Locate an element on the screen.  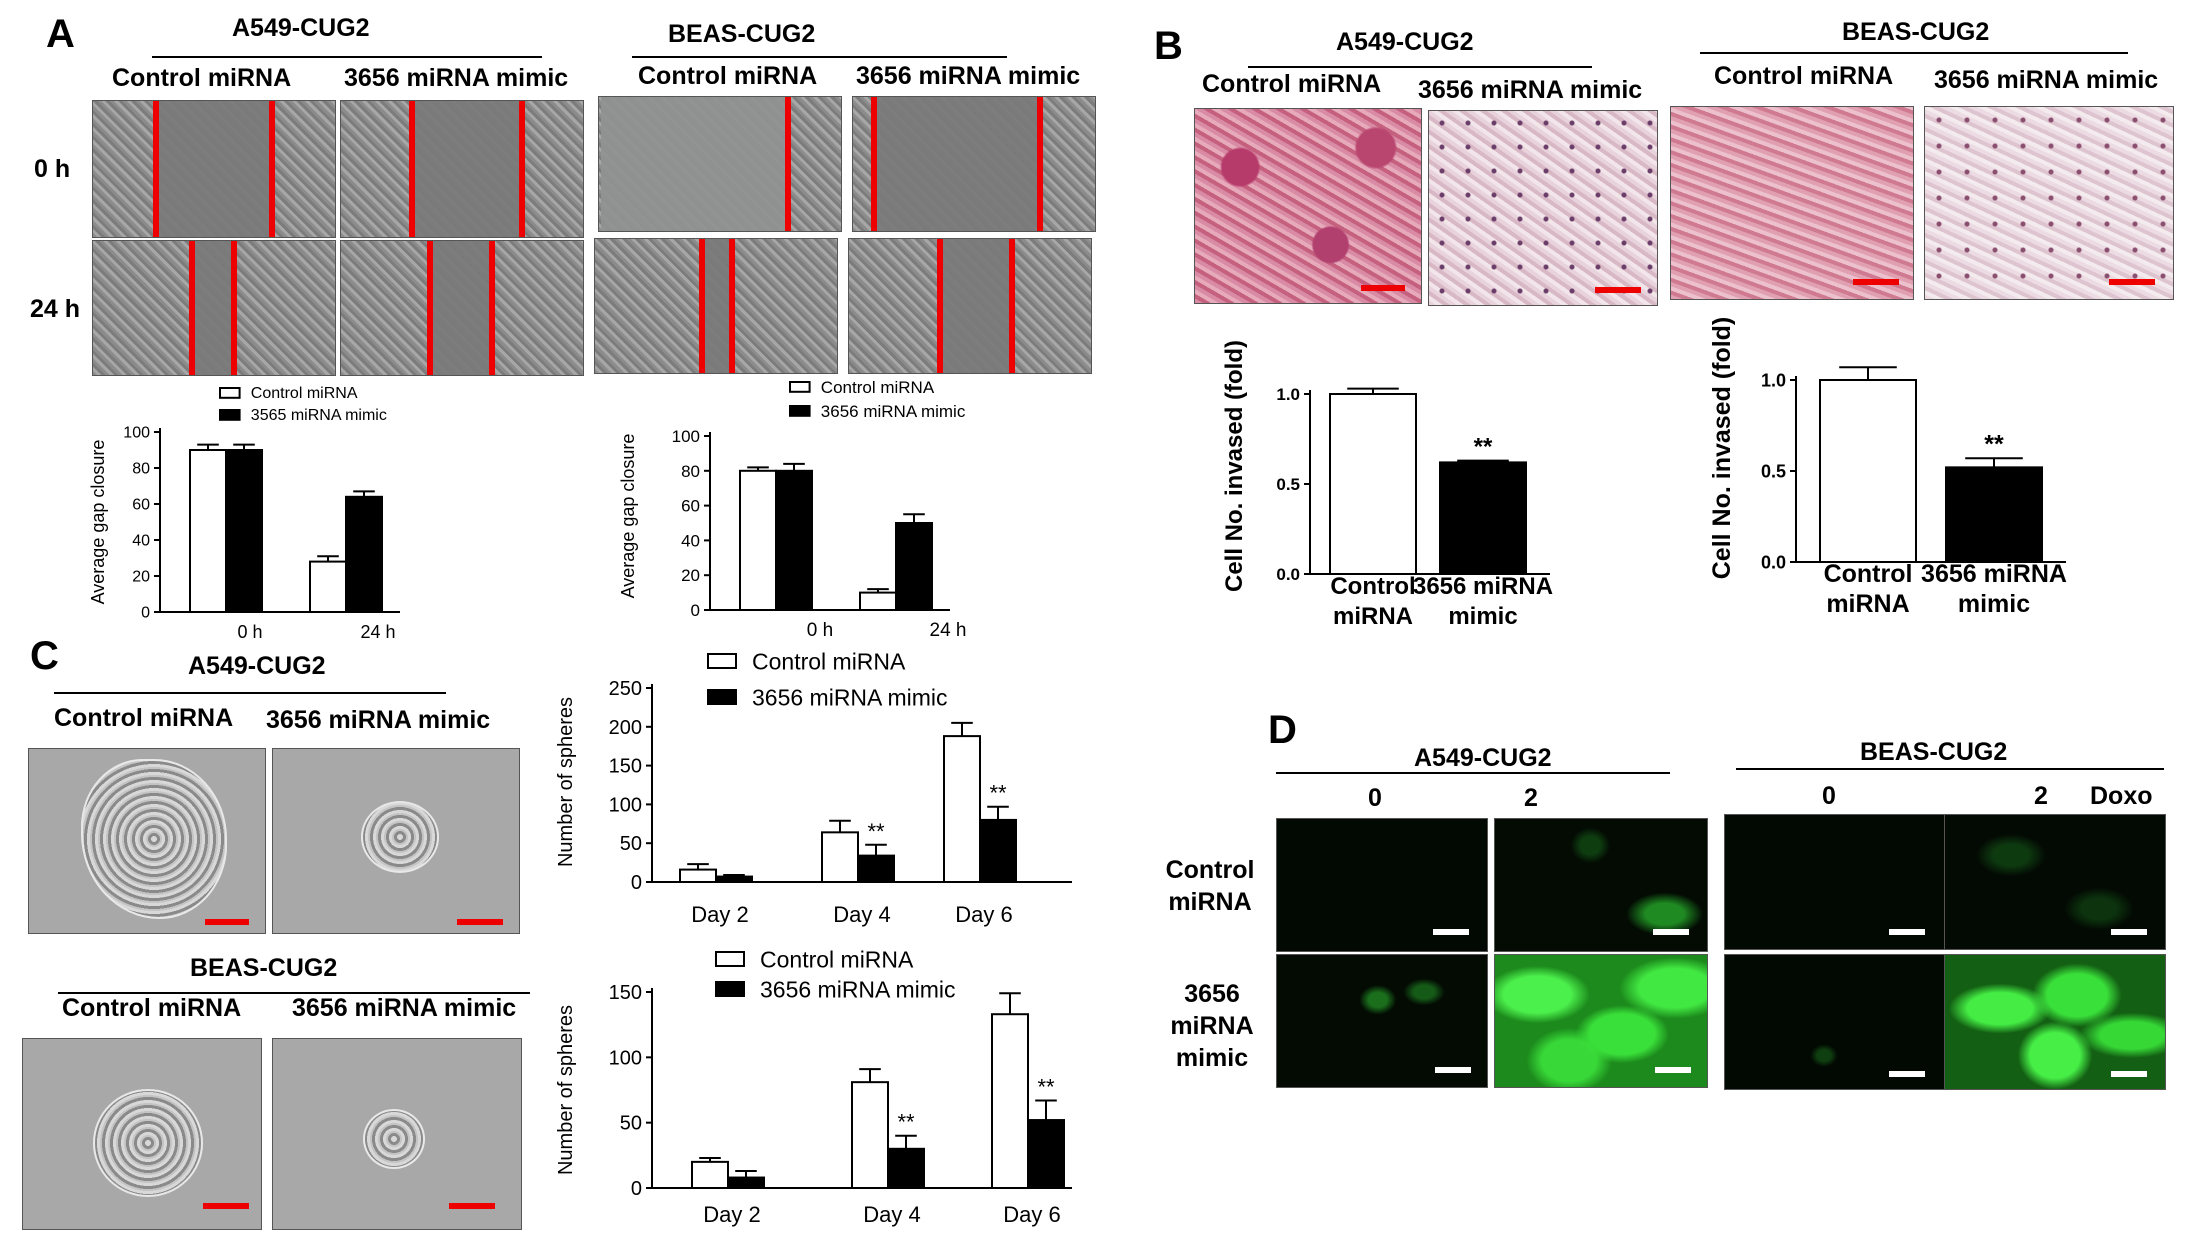
wound-image-beas-mimic-24h is located at coordinates (970, 306).